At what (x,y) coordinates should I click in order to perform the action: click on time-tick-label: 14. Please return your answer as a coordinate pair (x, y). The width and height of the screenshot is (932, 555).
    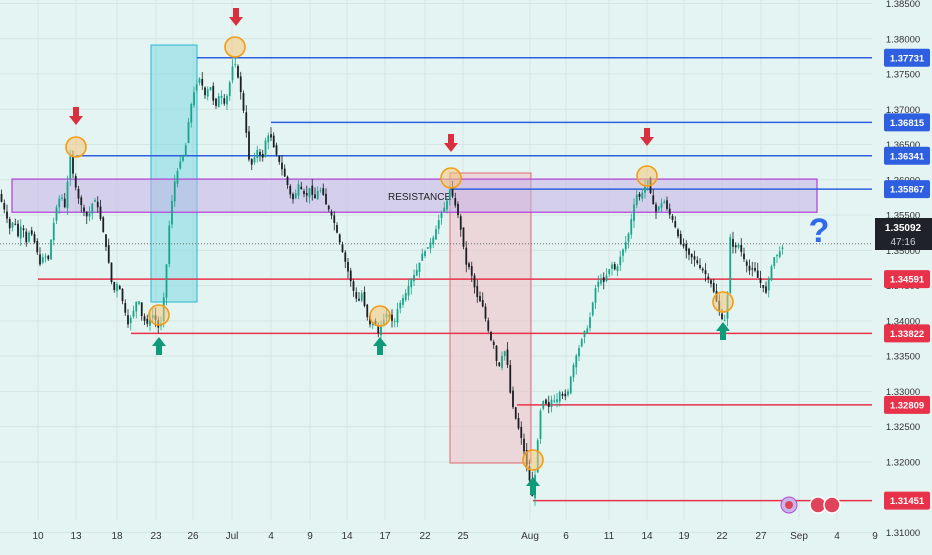
    Looking at the image, I should click on (347, 536).